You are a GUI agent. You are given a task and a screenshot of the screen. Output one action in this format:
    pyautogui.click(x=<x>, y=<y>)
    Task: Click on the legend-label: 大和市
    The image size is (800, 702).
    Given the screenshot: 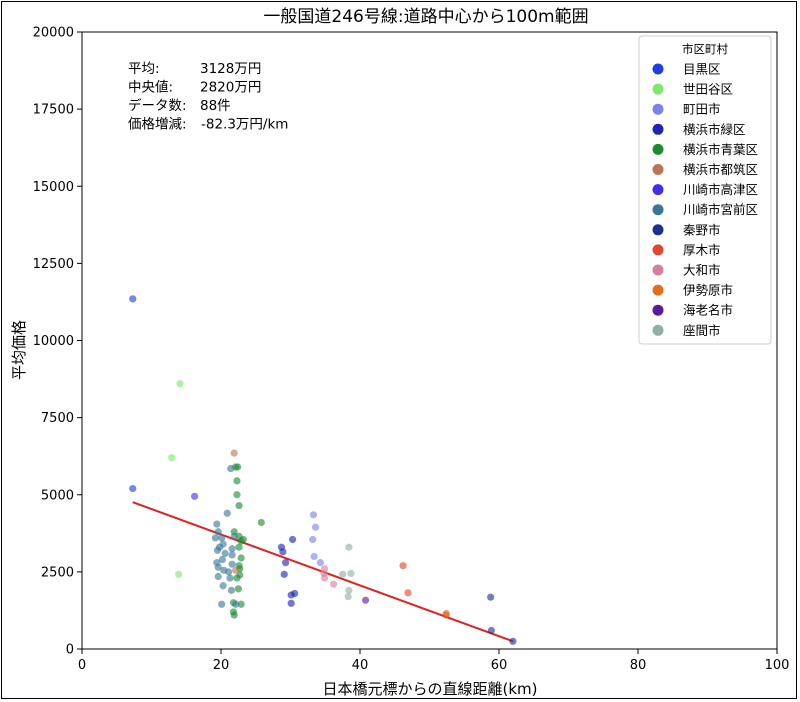 What is the action you would take?
    pyautogui.click(x=702, y=270)
    